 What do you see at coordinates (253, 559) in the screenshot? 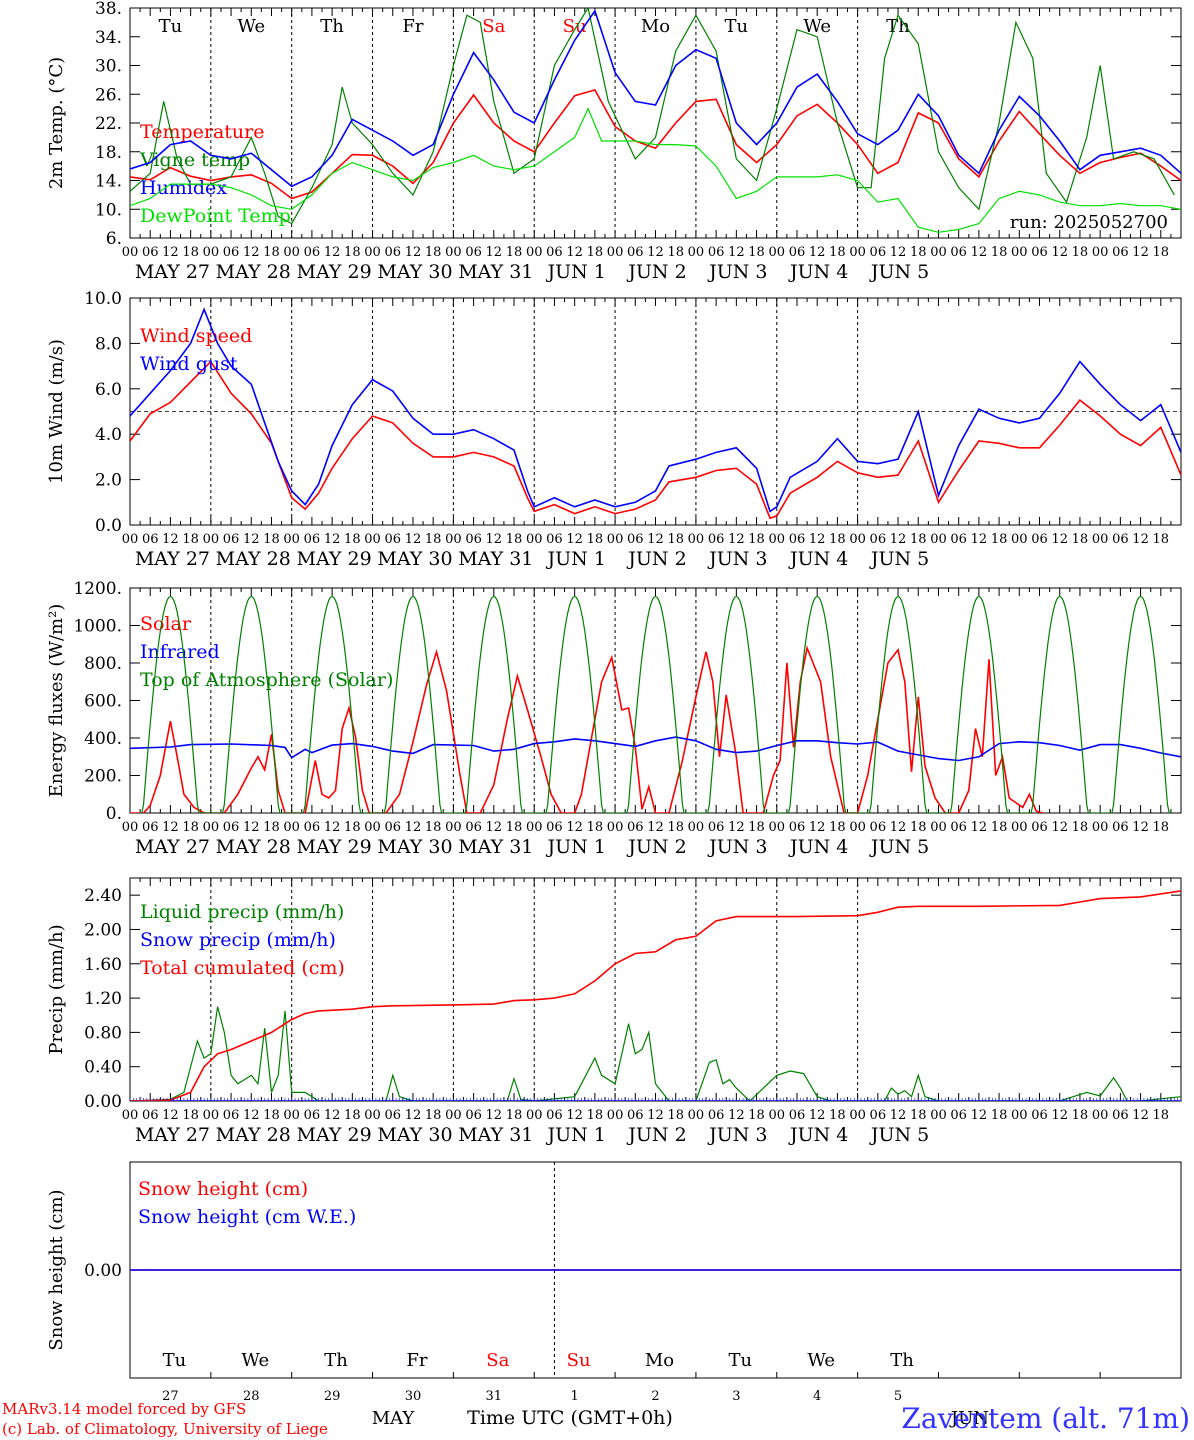
I see `date-label: MAY 28` at bounding box center [253, 559].